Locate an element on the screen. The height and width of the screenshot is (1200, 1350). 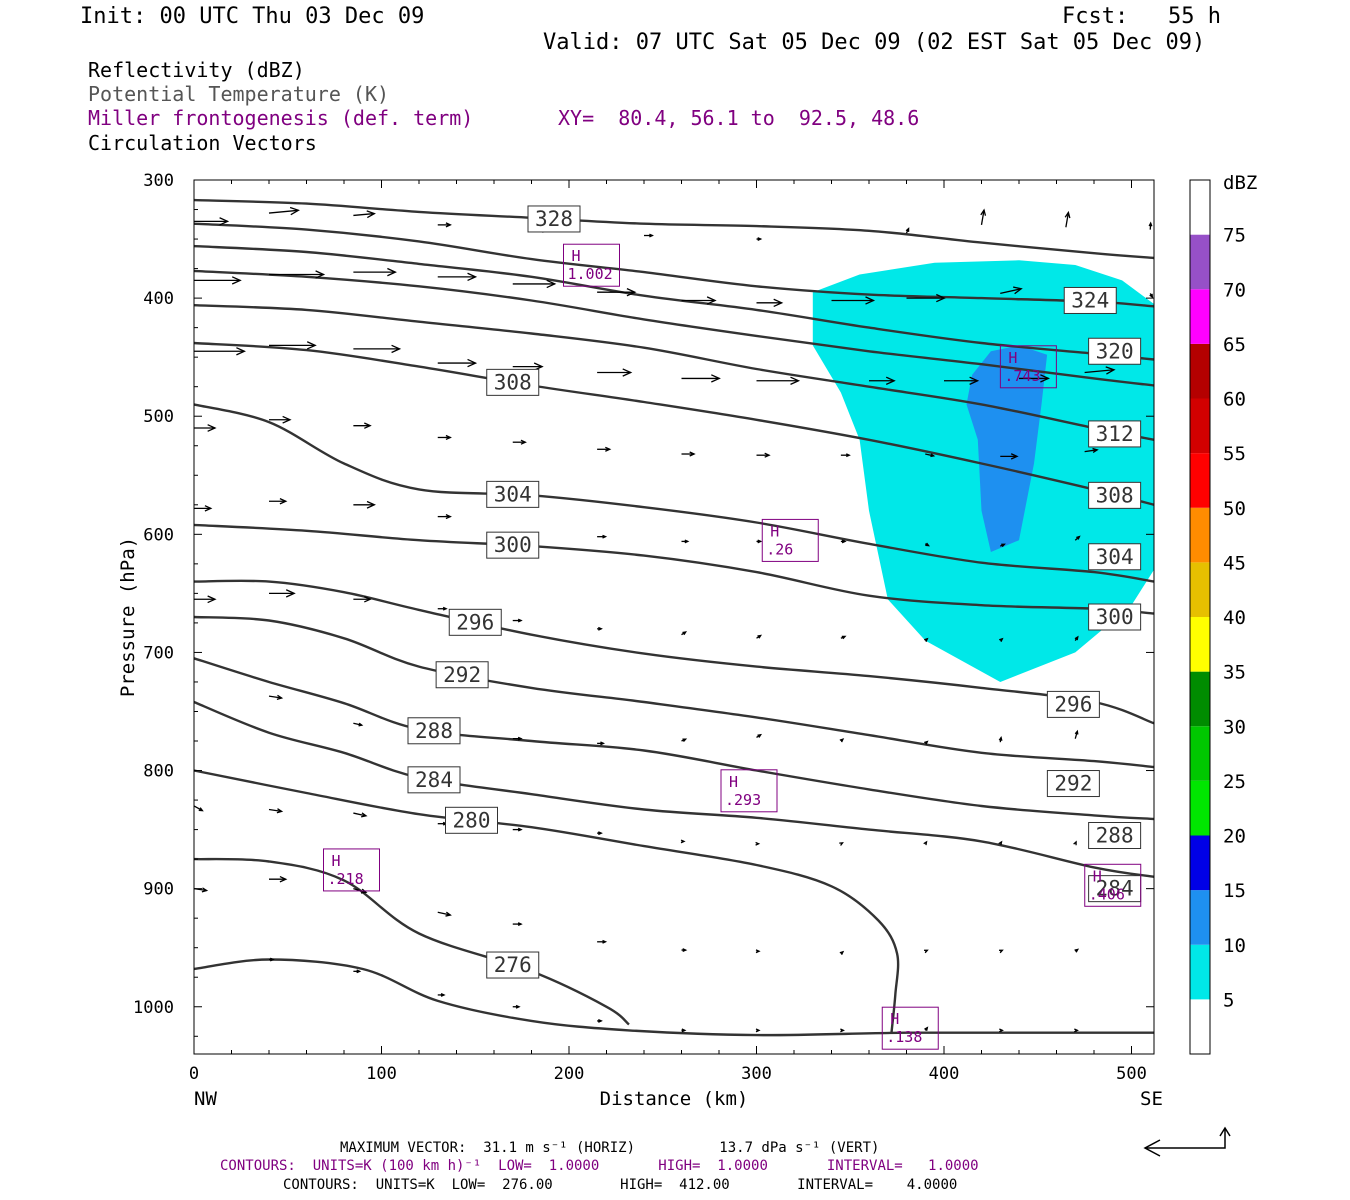
x-end-left-label: NW is located at coordinates (205, 1099).